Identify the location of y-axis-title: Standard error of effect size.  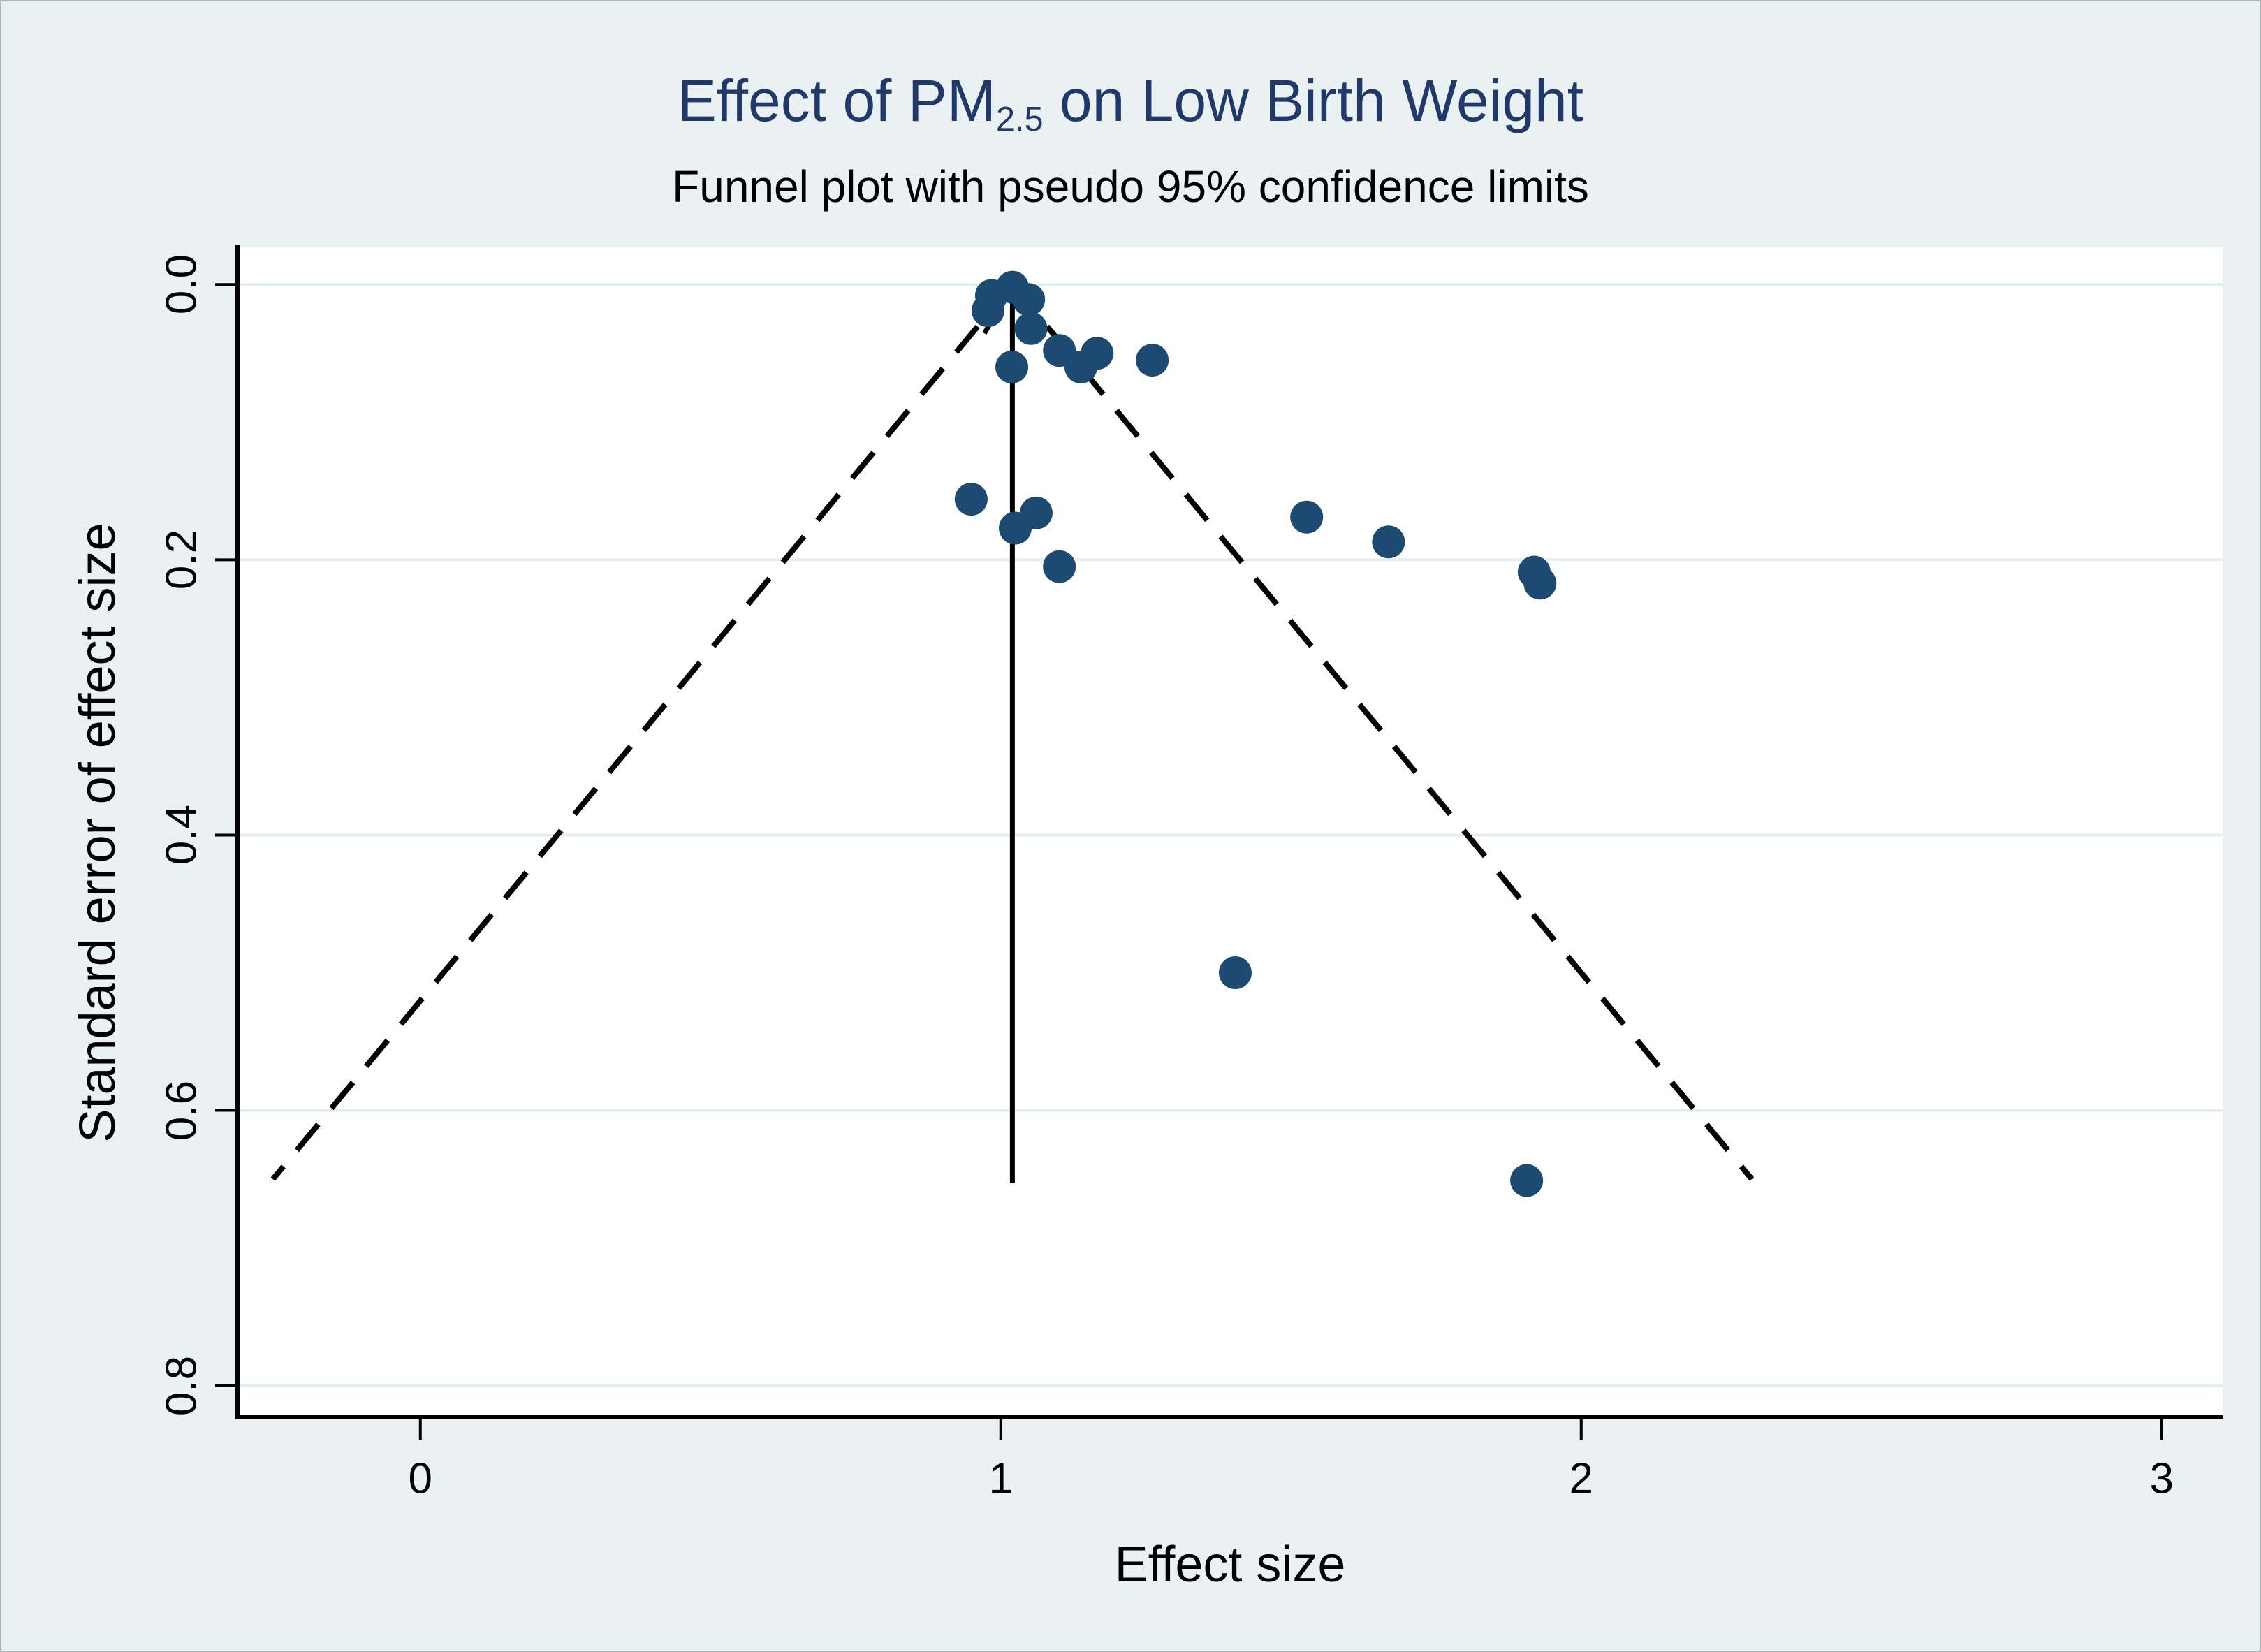
(98, 832).